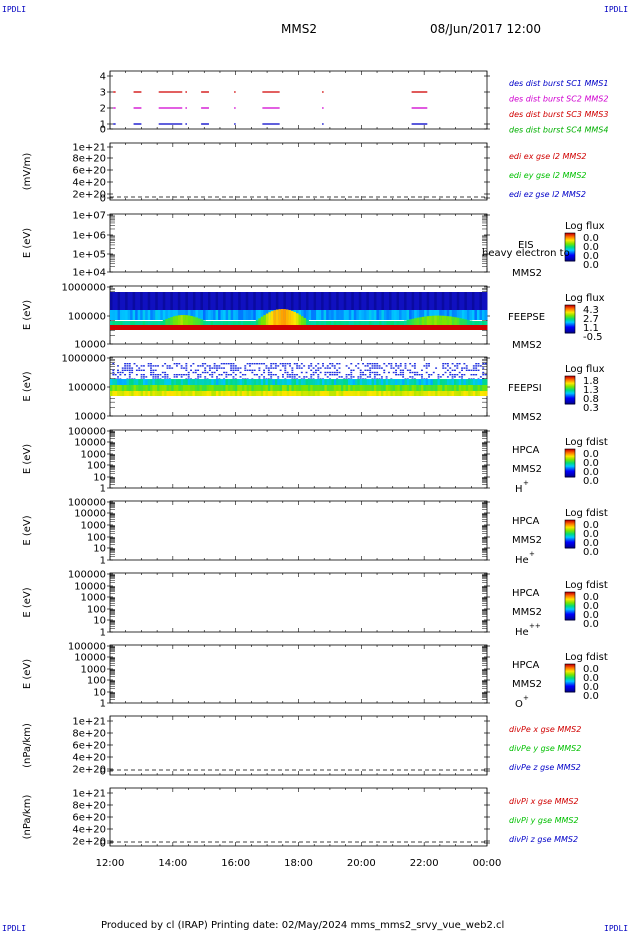  What do you see at coordinates (89, 842) in the screenshot?
I see `divpi-ytick-label: 2e+20` at bounding box center [89, 842].